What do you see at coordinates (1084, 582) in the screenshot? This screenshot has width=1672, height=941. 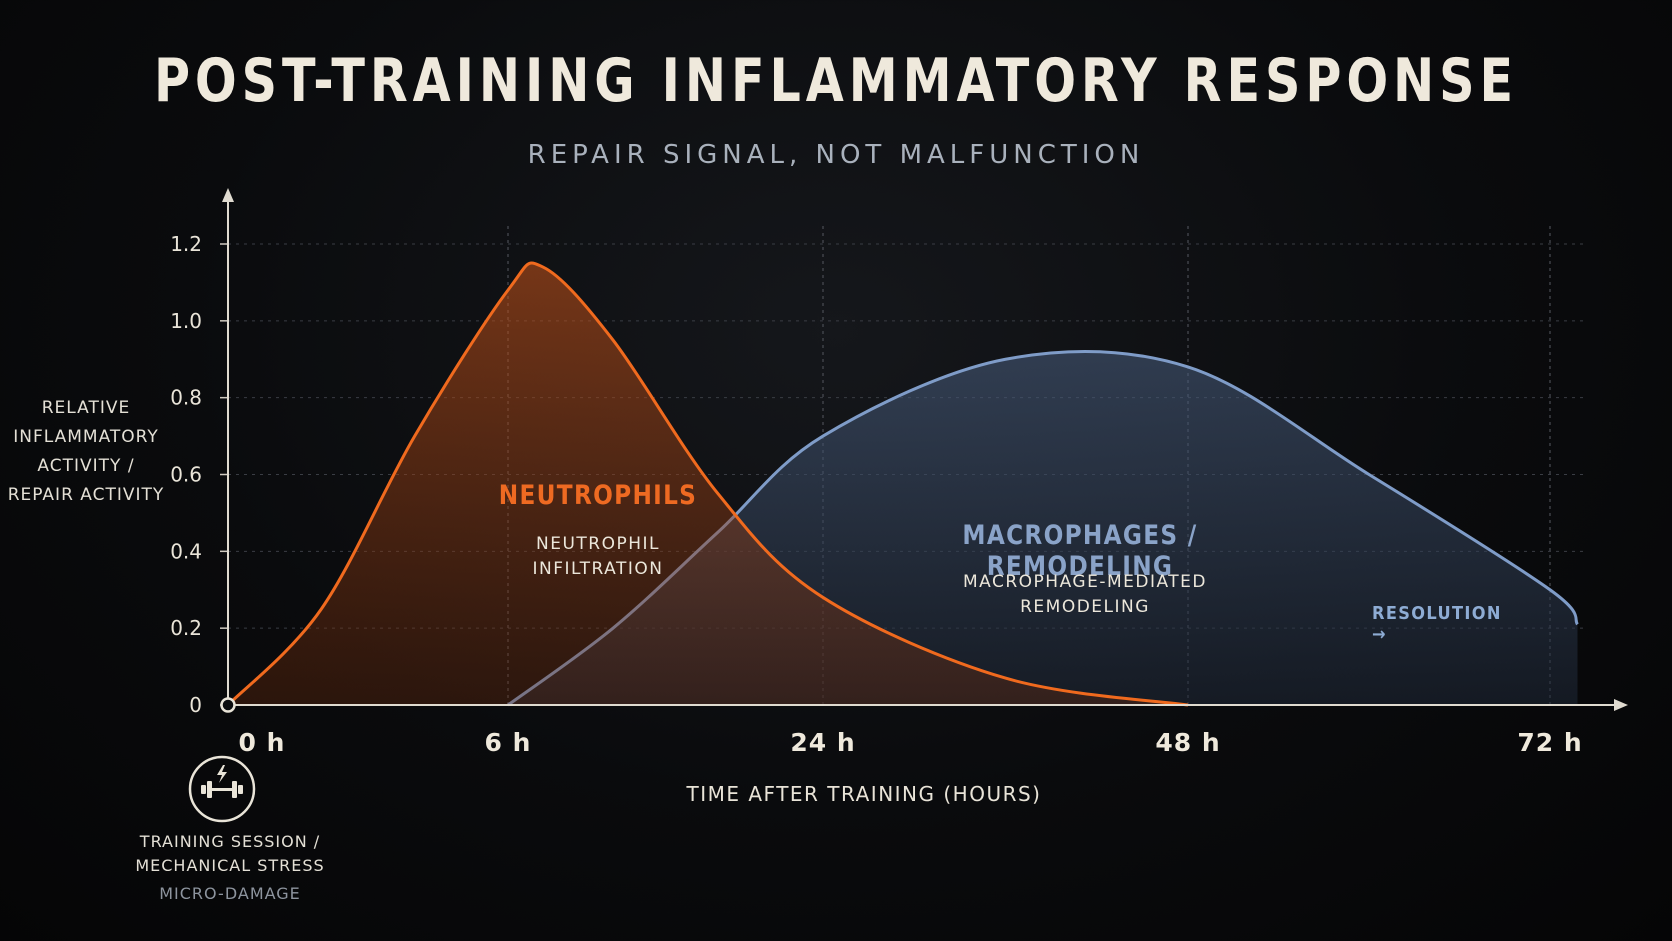 I see `macrophages-sublabel-line: MACROPHAGE-MEDIATED` at bounding box center [1084, 582].